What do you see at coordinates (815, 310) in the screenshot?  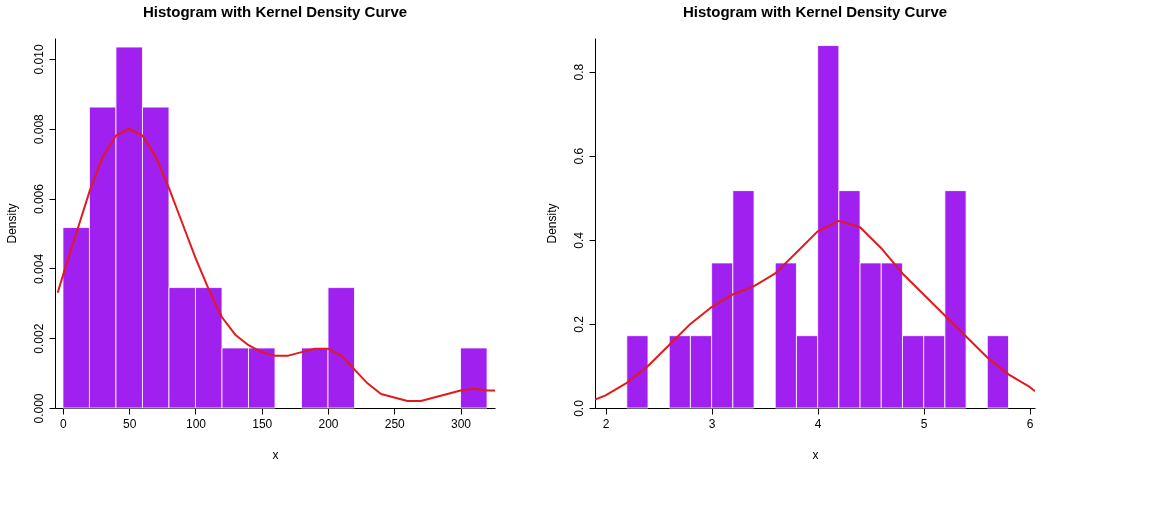 I see `line-series` at bounding box center [815, 310].